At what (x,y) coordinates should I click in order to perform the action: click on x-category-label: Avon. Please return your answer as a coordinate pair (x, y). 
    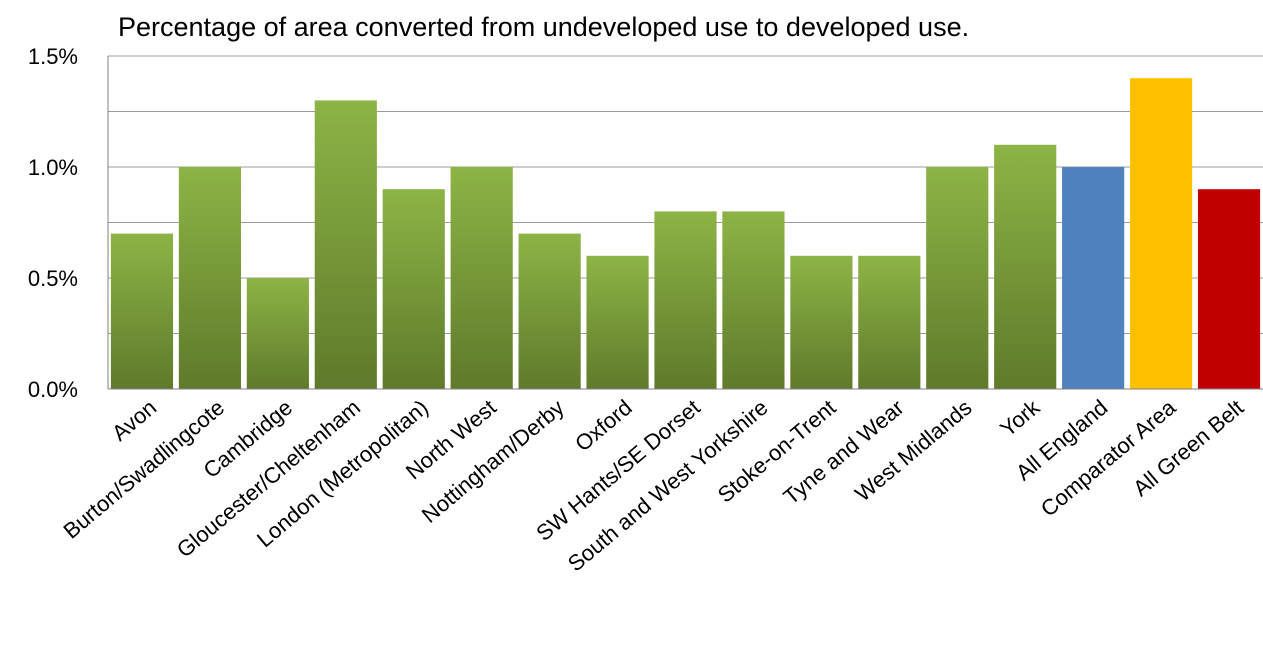
    Looking at the image, I should click on (134, 420).